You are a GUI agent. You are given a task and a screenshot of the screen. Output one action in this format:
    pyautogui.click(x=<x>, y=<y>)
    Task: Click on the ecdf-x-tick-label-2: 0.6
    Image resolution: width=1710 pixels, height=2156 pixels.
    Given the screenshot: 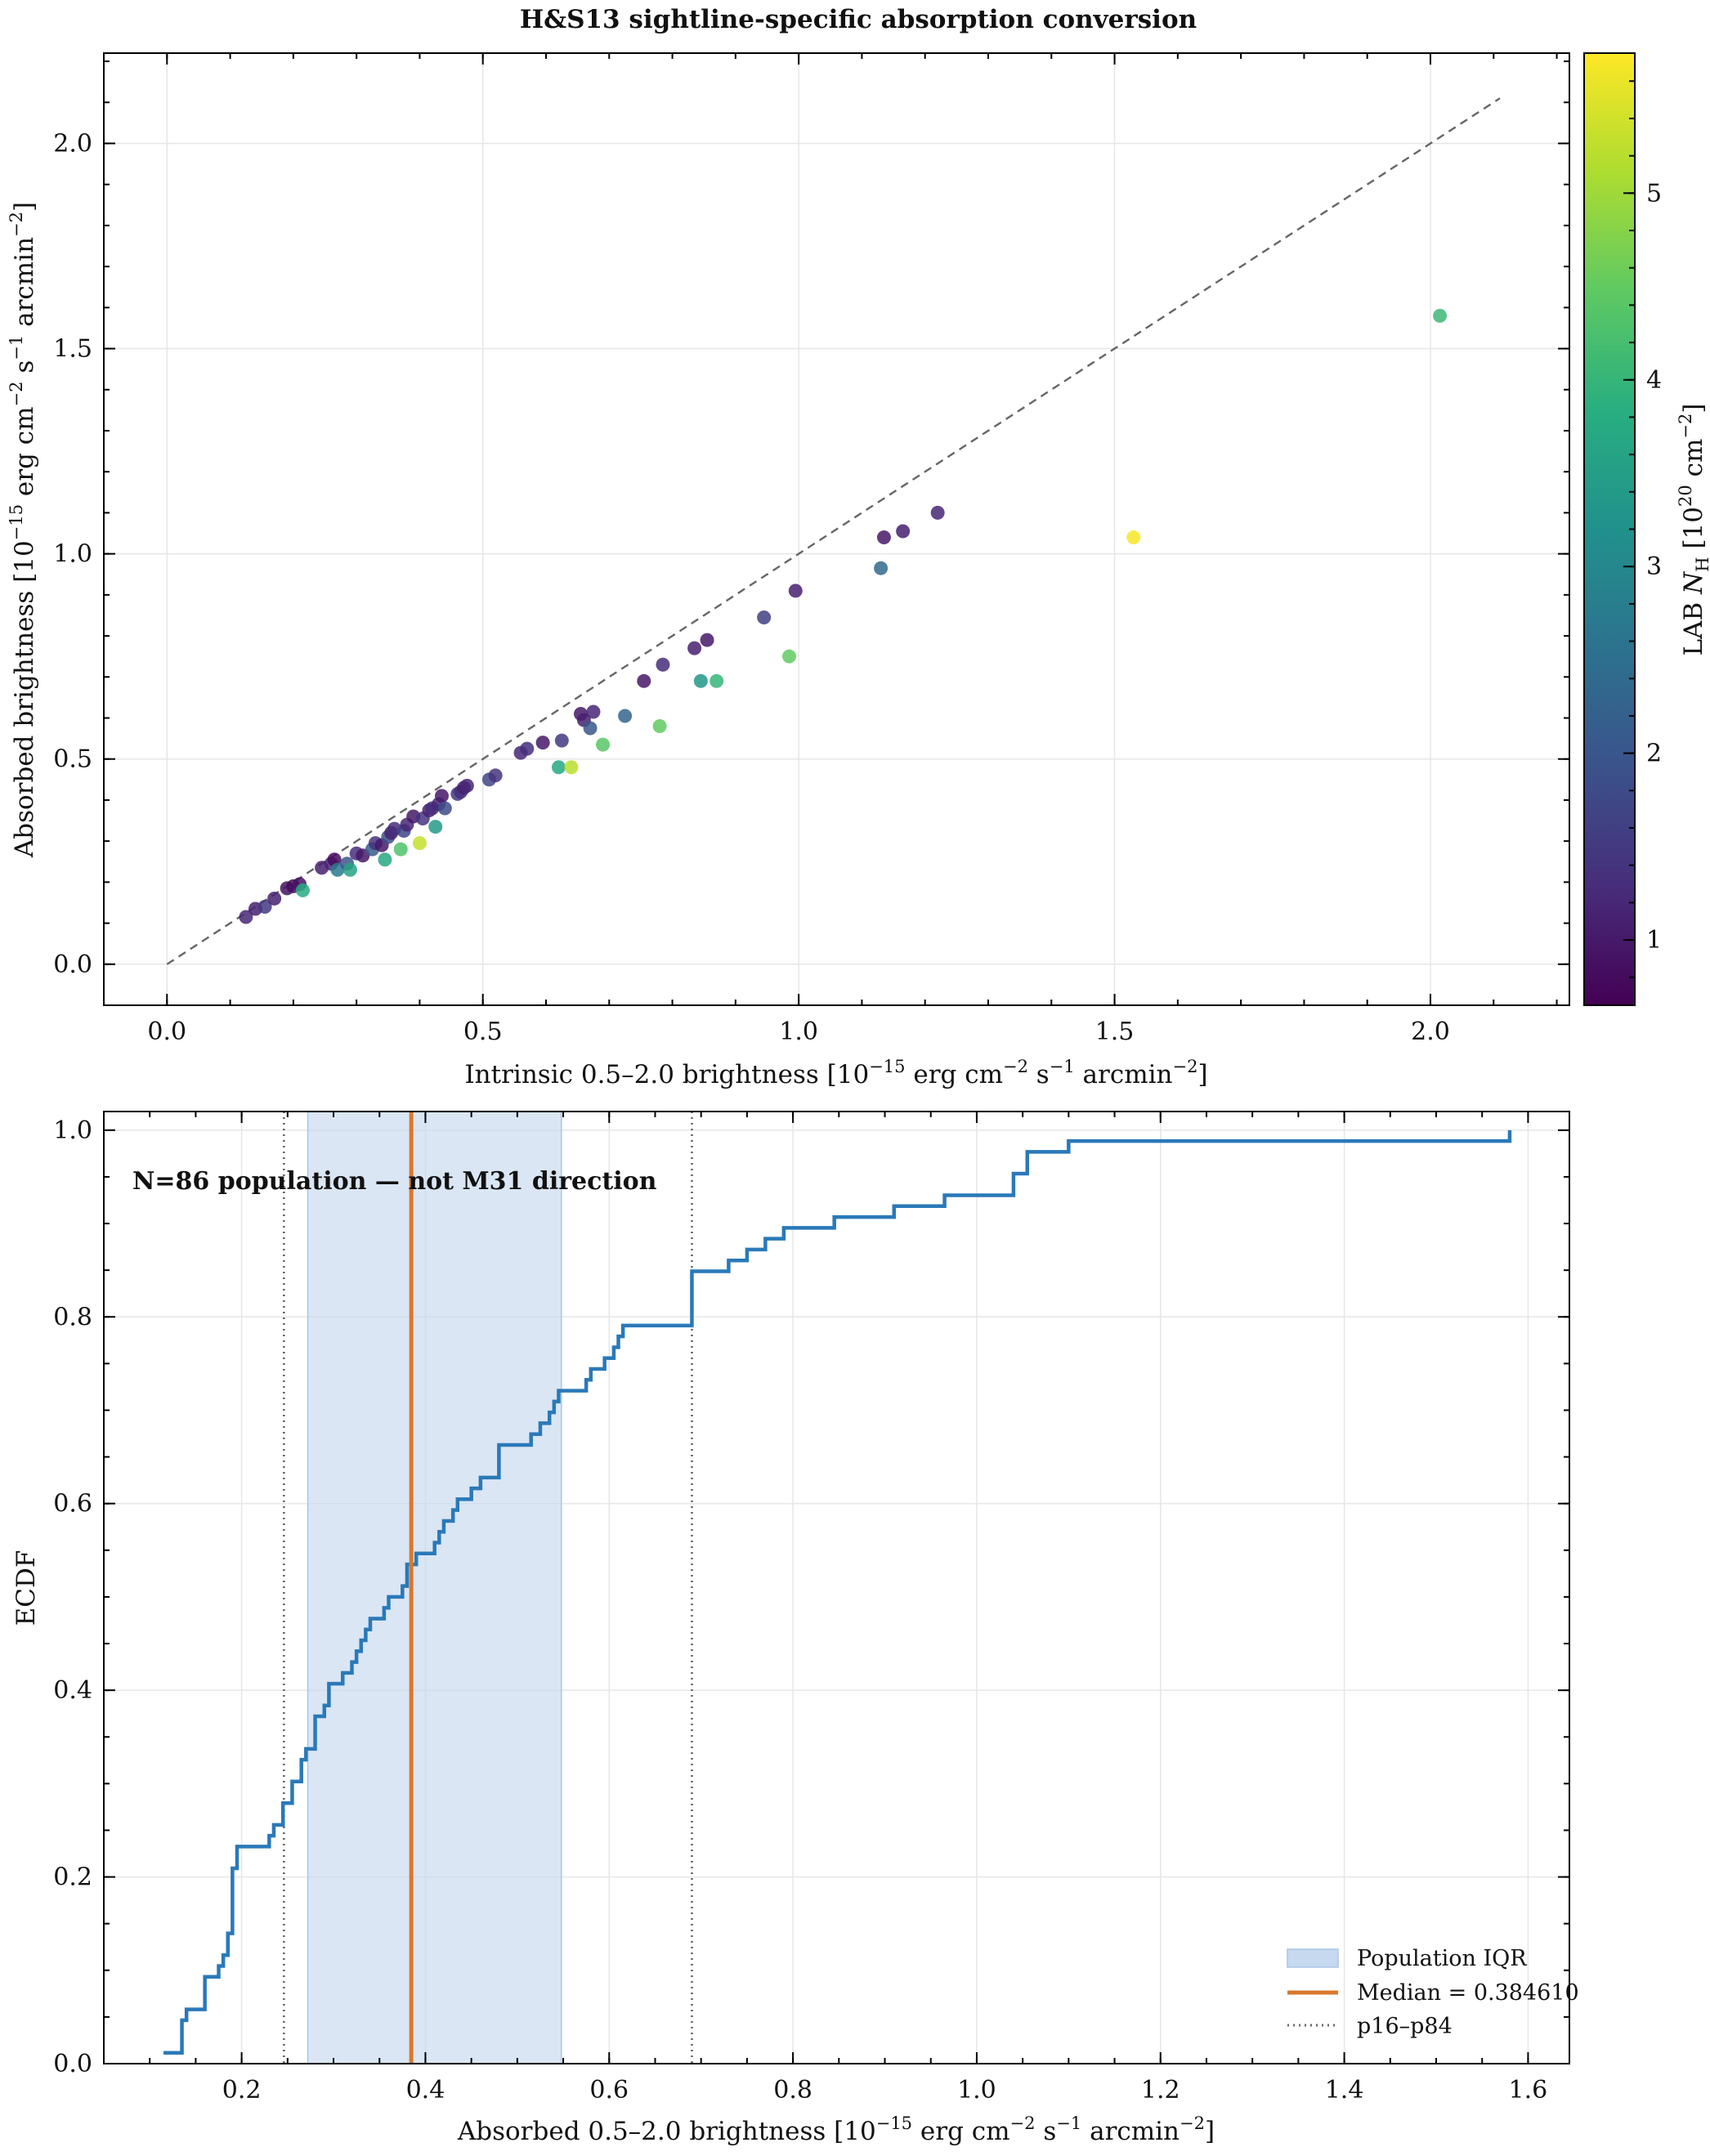 What is the action you would take?
    pyautogui.click(x=609, y=2090)
    